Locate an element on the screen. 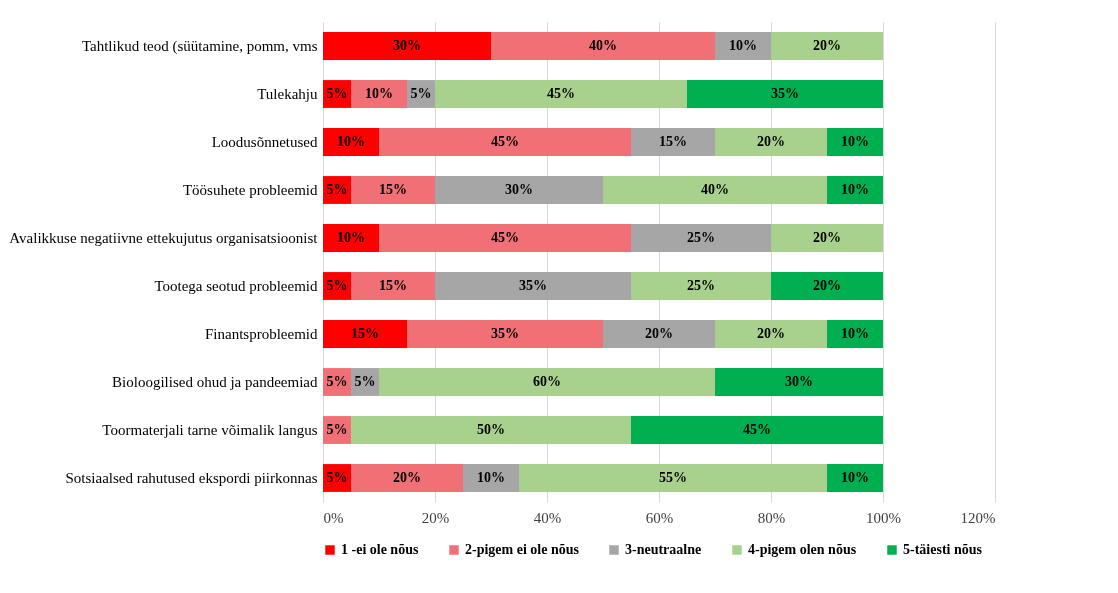  x-tick-label: 20% is located at coordinates (435, 517).